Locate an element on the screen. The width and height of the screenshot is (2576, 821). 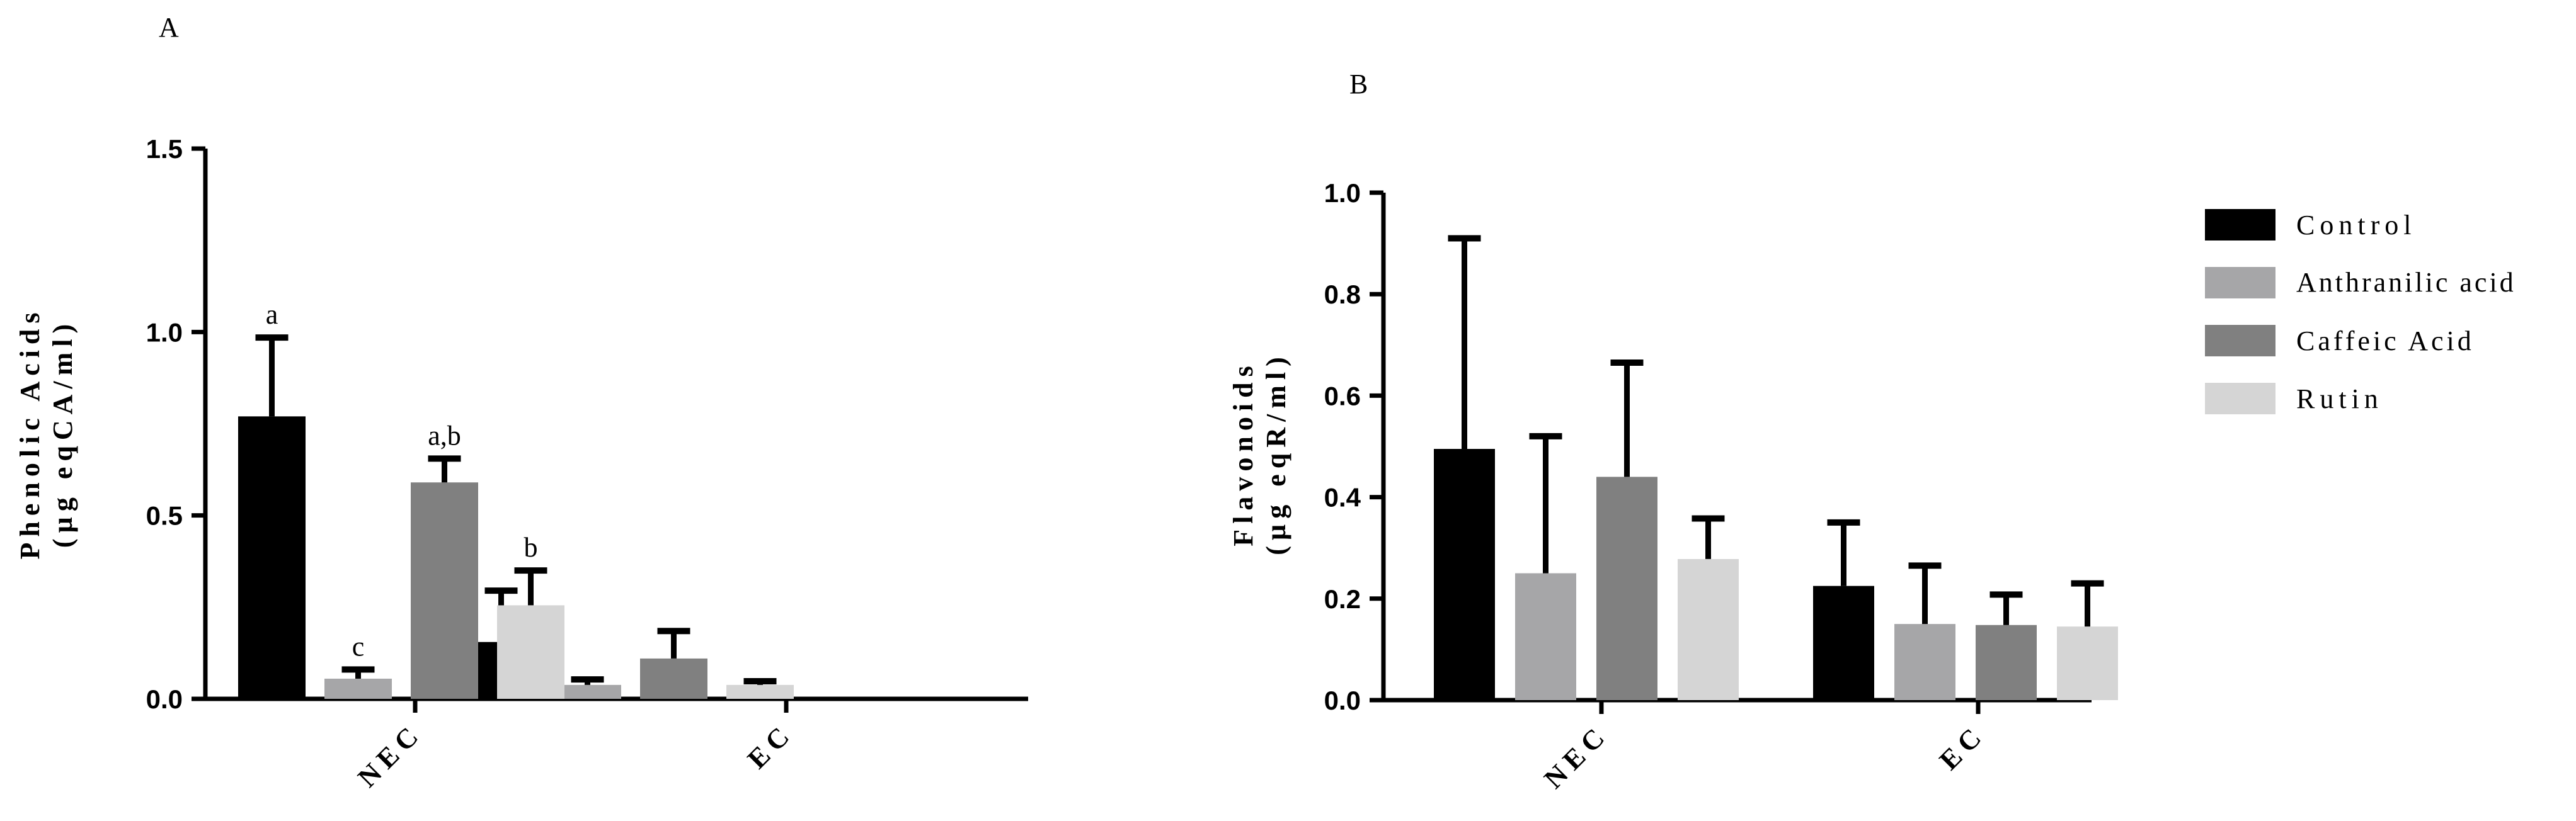
legend-label-control: Control is located at coordinates (2356, 225).